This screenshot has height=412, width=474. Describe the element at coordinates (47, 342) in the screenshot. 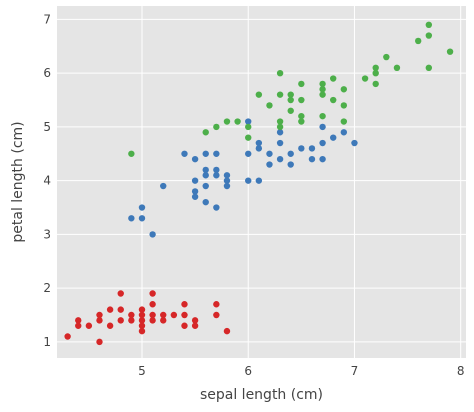

I see `y-tick-label: 1` at that location.